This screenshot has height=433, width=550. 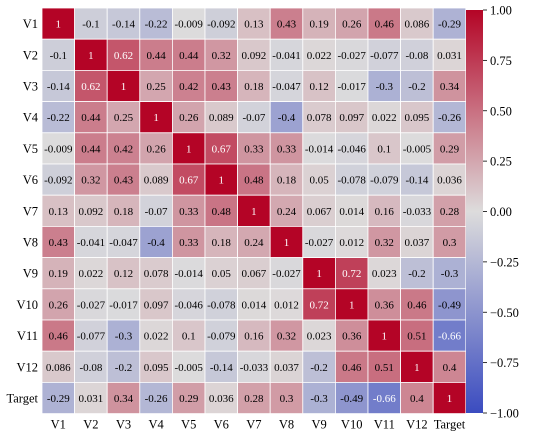 What do you see at coordinates (286, 366) in the screenshot?
I see `heatmap-cell-V12-V8` at bounding box center [286, 366].